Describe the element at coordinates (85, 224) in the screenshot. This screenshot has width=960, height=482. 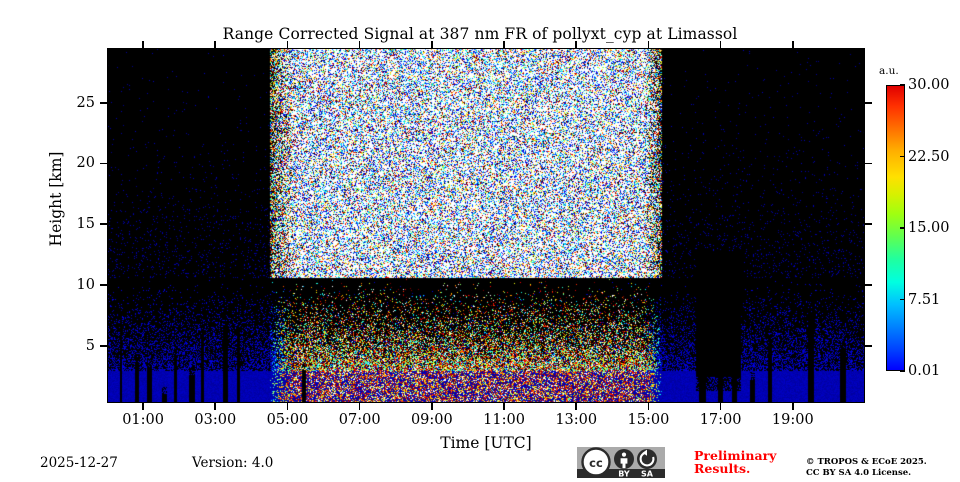
I see `y-tick-label: 15` at that location.